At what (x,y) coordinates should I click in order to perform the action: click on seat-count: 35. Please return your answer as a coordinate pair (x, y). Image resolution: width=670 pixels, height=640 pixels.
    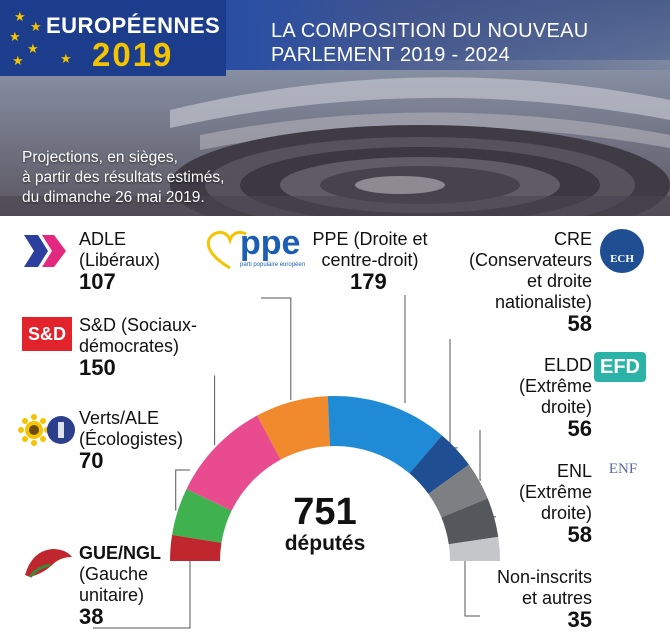
    Looking at the image, I should click on (579, 619).